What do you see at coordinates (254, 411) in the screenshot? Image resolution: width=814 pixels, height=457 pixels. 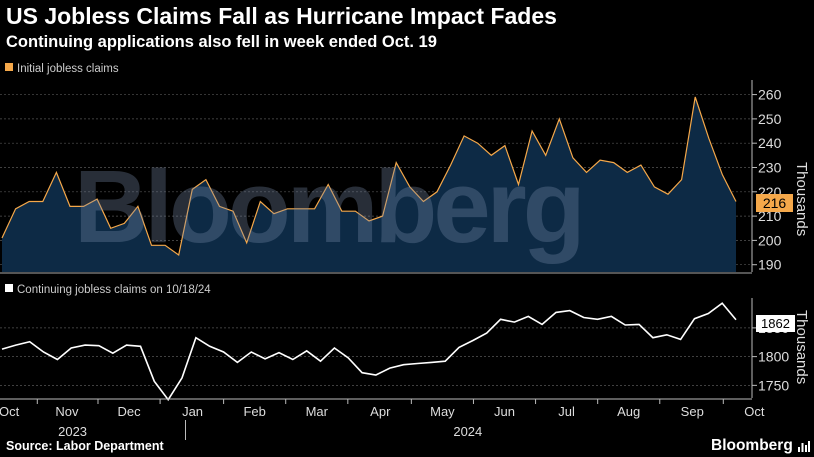 I see `x-month-label: Feb` at bounding box center [254, 411].